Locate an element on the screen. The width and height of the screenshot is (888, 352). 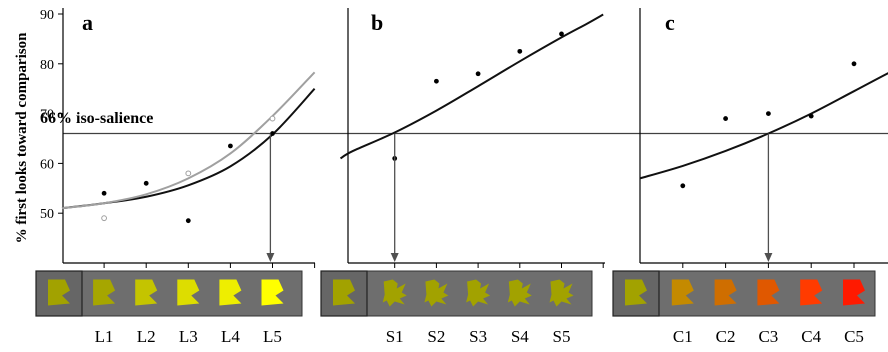
x-tick-label: L1 is located at coordinates (104, 336).